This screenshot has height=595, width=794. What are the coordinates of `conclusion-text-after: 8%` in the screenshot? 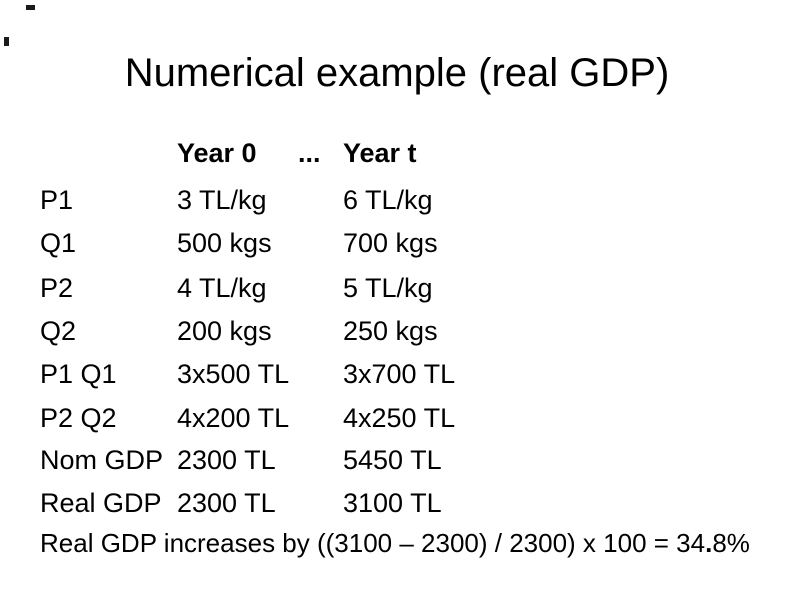 It's located at (731, 543).